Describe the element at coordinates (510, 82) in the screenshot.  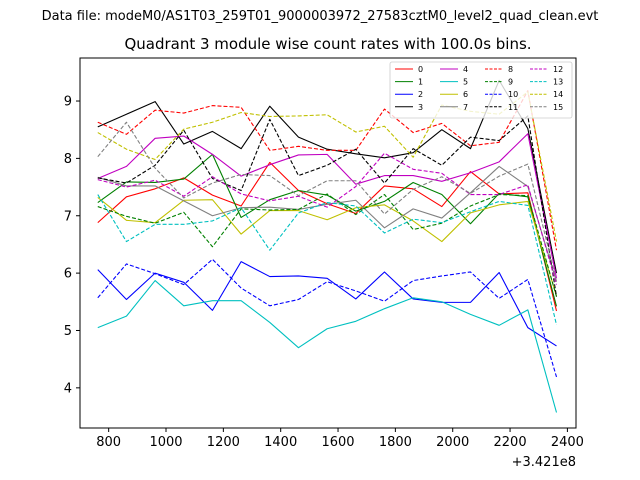
I see `legend-label-9: 9` at that location.